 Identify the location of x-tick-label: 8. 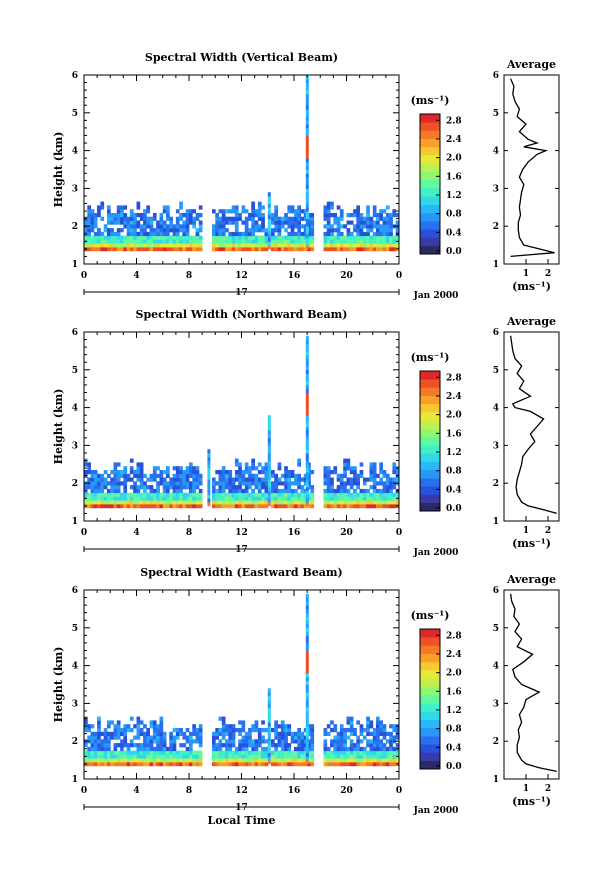
(189, 791).